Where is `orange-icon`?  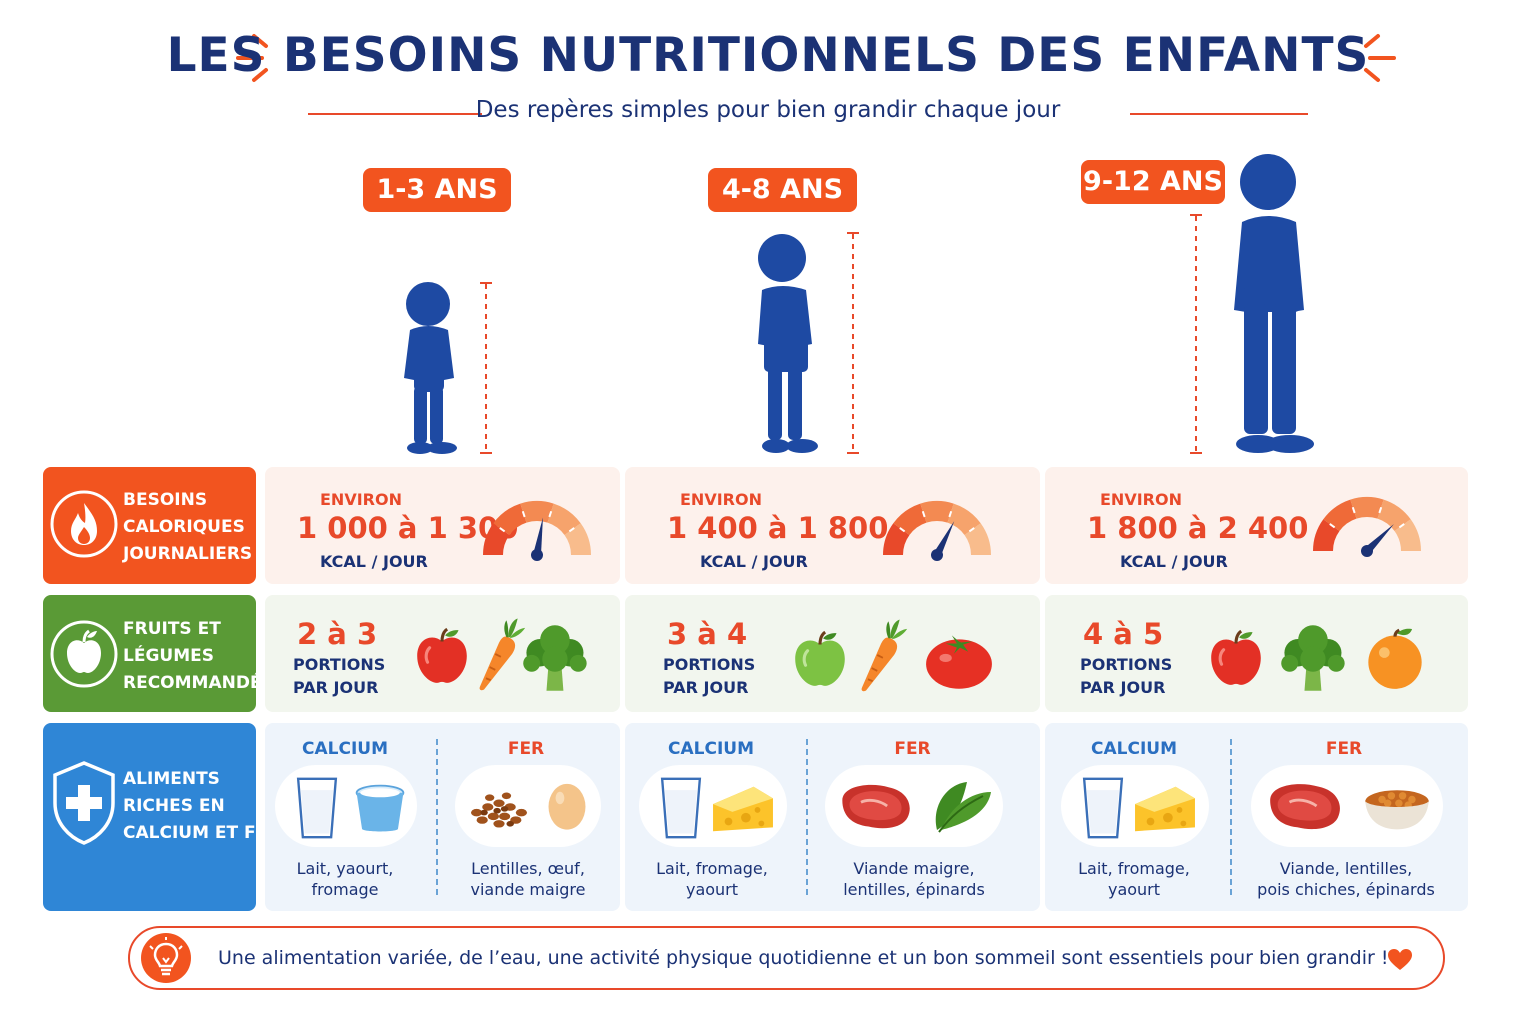 orange-icon is located at coordinates (1395, 659).